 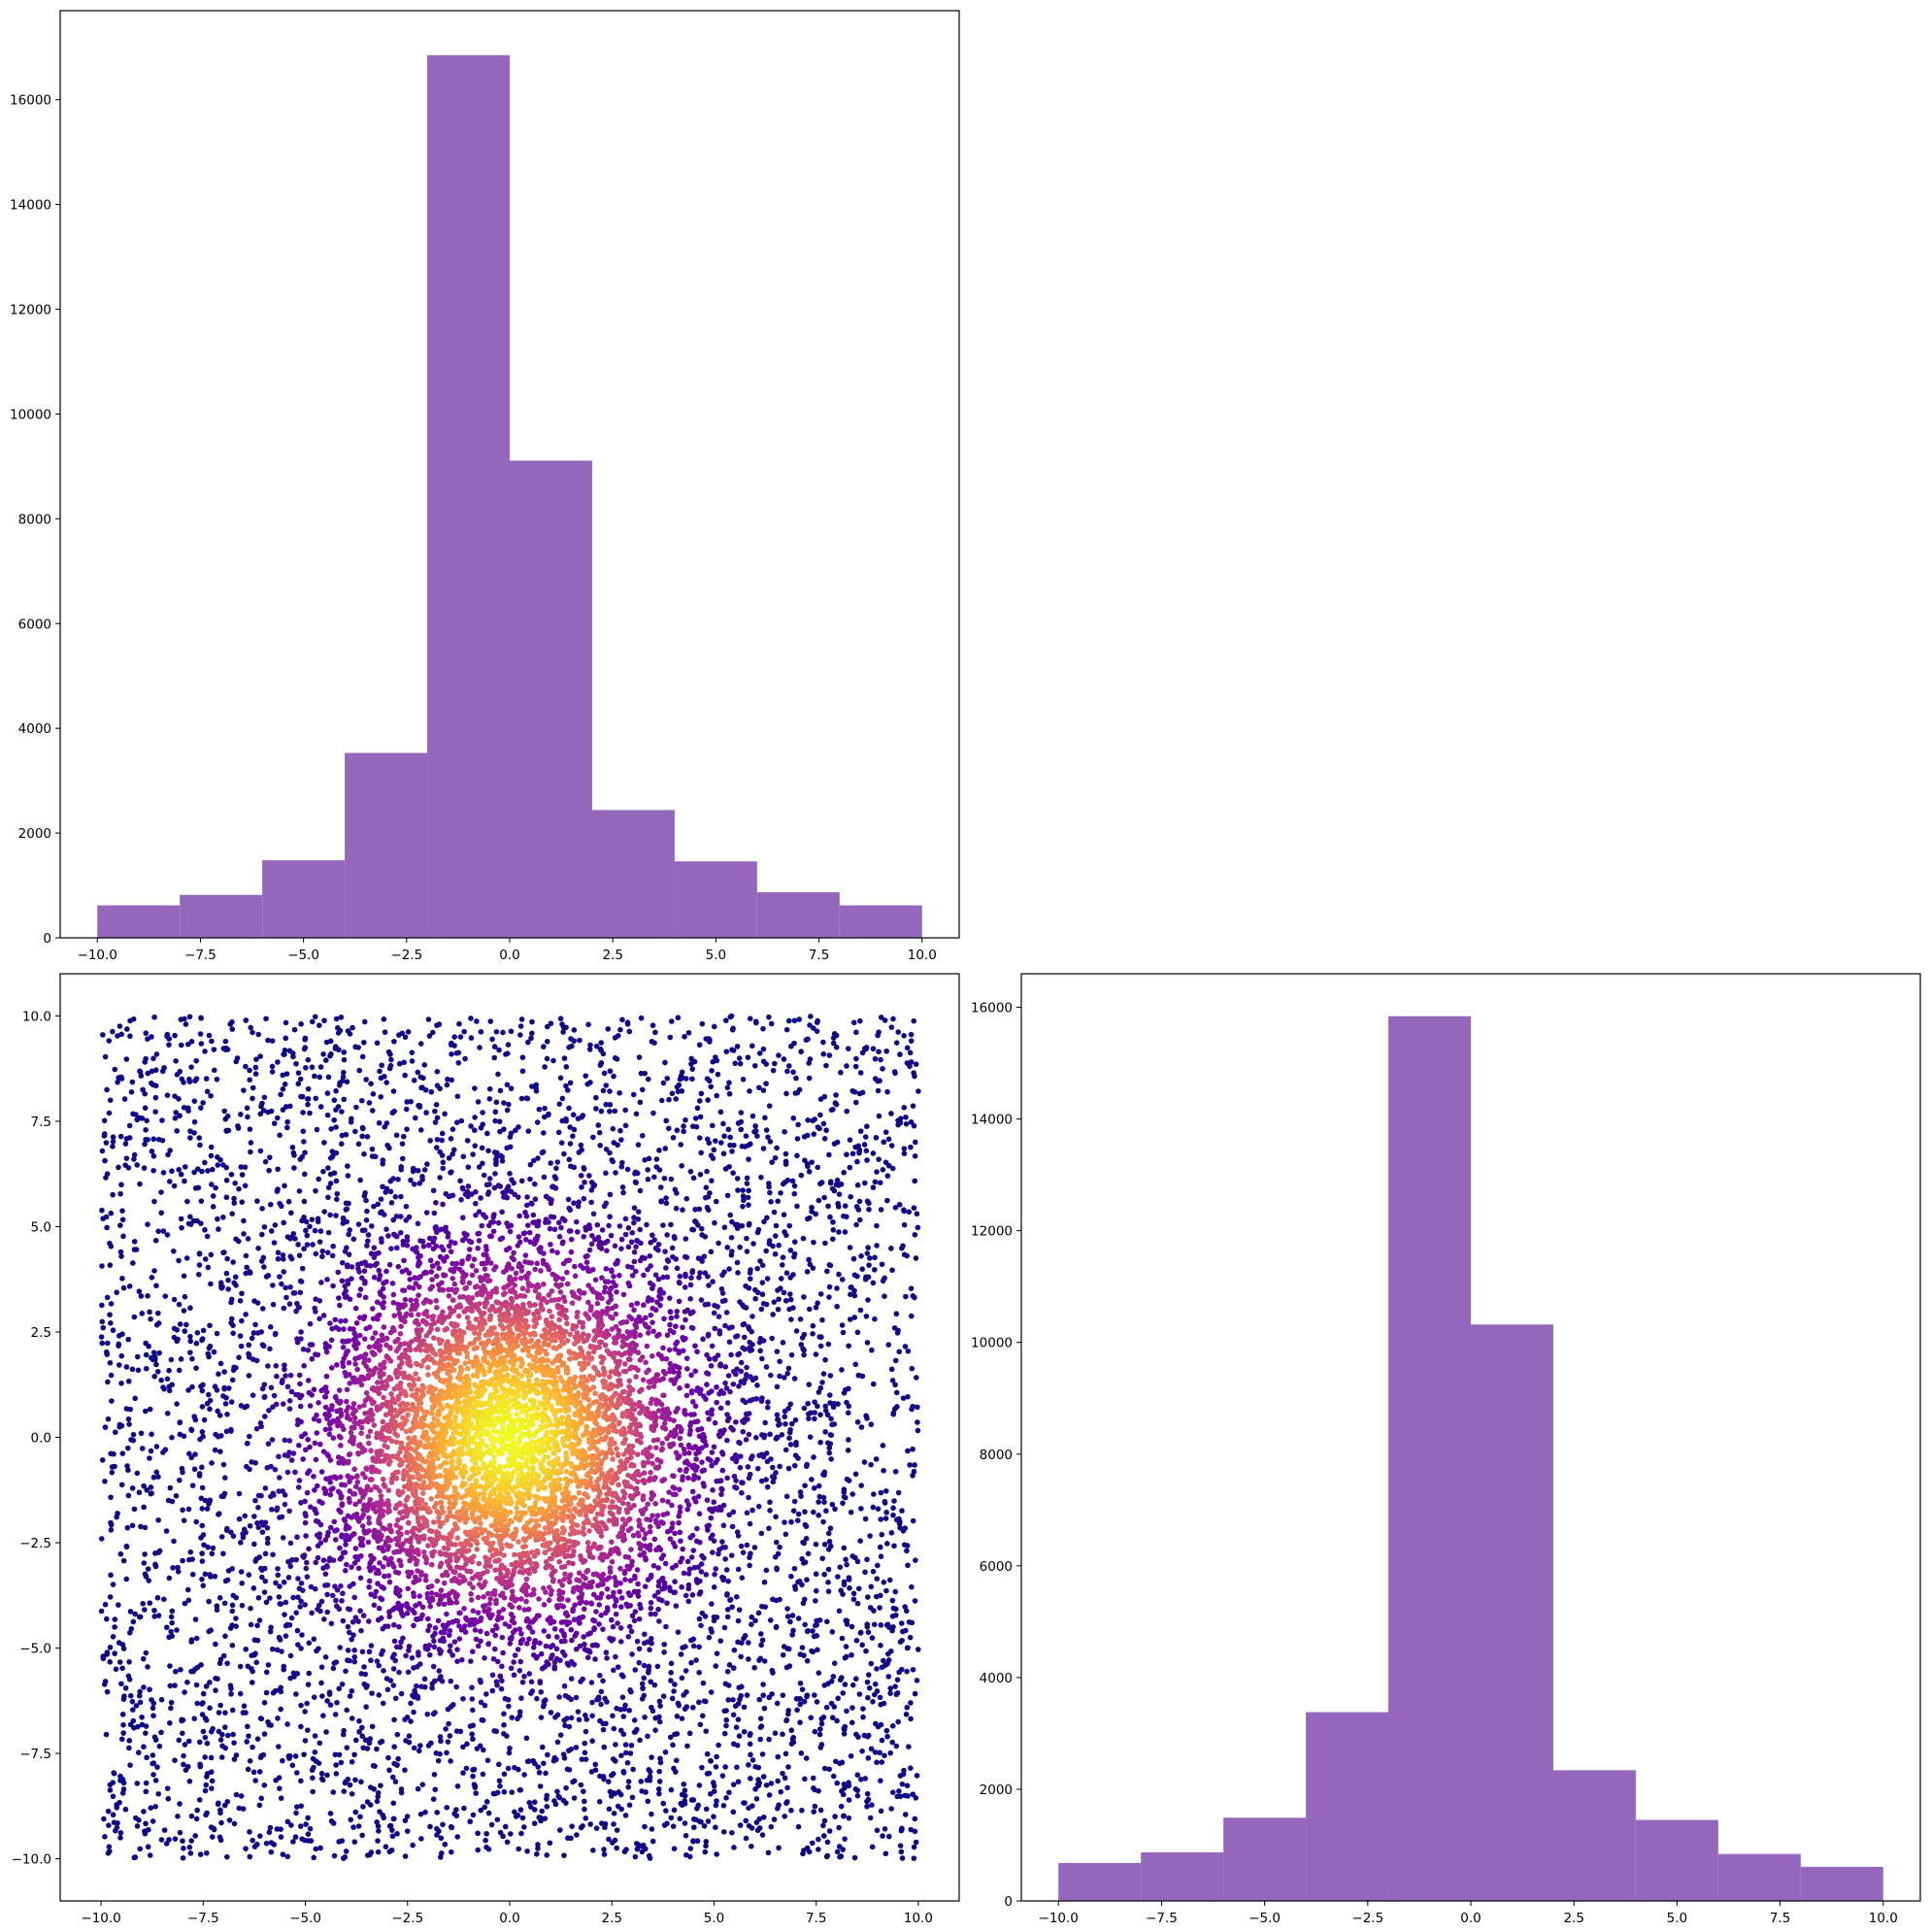 I want to click on y-tick-label: 4000, so click(x=34, y=729).